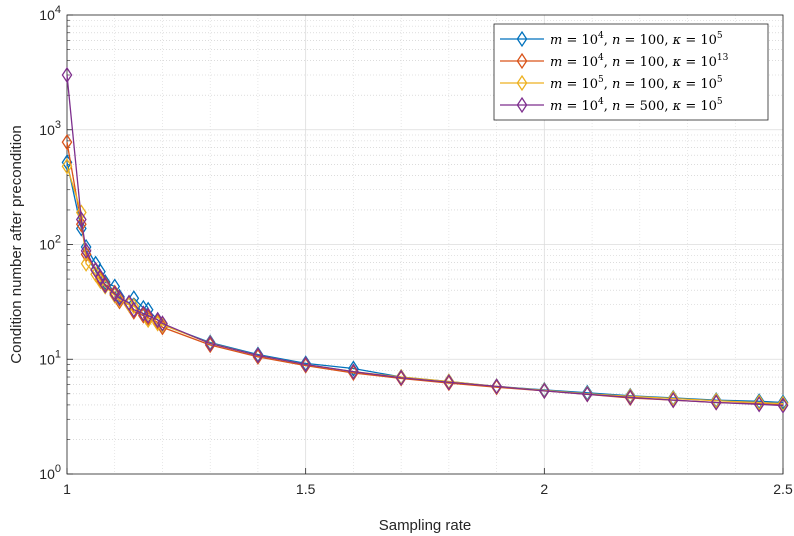 The width and height of the screenshot is (794, 536). Describe the element at coordinates (636, 83) in the screenshot. I see `legend-label: m = 105, n = 100, κ = 105` at that location.